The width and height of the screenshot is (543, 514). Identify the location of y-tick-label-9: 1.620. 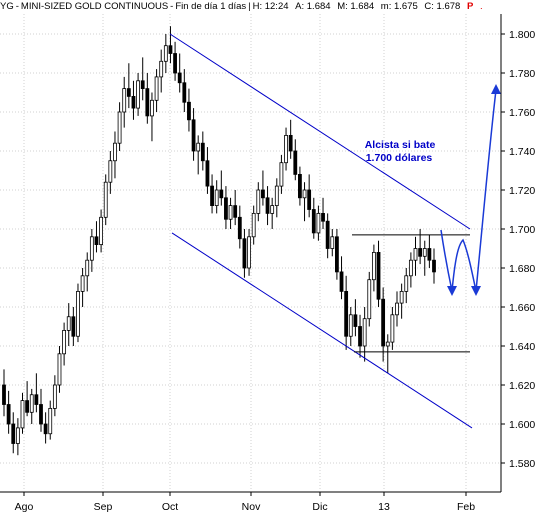
(522, 386).